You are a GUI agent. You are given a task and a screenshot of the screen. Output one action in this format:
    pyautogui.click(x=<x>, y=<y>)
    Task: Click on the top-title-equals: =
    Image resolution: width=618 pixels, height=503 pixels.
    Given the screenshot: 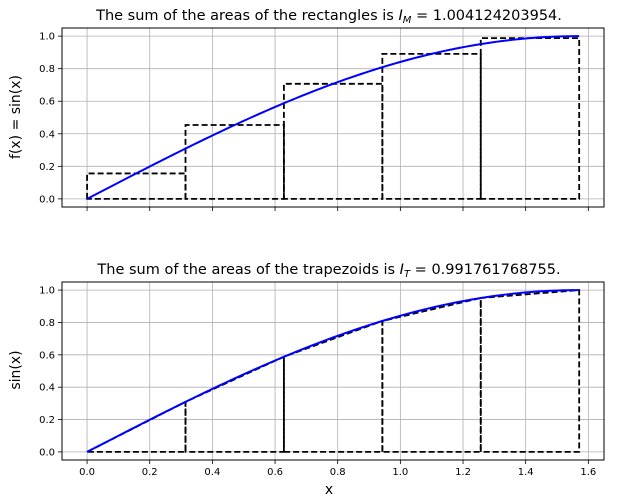 What is the action you would take?
    pyautogui.click(x=421, y=16)
    